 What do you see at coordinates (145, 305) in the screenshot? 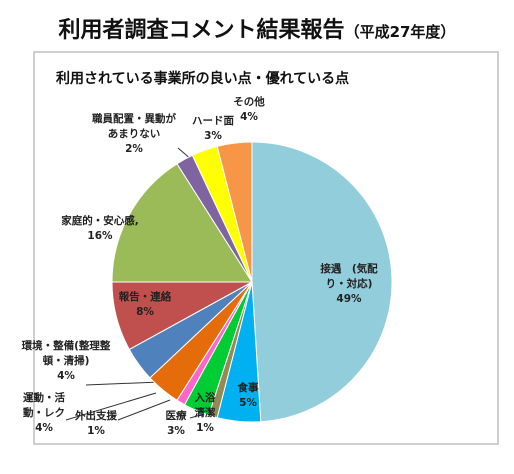
I see `slice-label: 報告・連絡 8%` at bounding box center [145, 305].